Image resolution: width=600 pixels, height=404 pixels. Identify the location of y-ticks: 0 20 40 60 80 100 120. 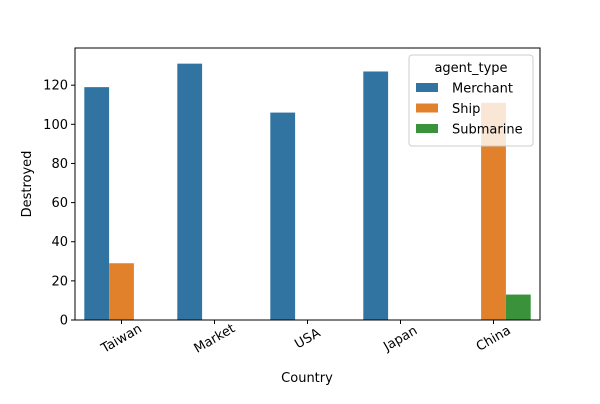
(59, 204).